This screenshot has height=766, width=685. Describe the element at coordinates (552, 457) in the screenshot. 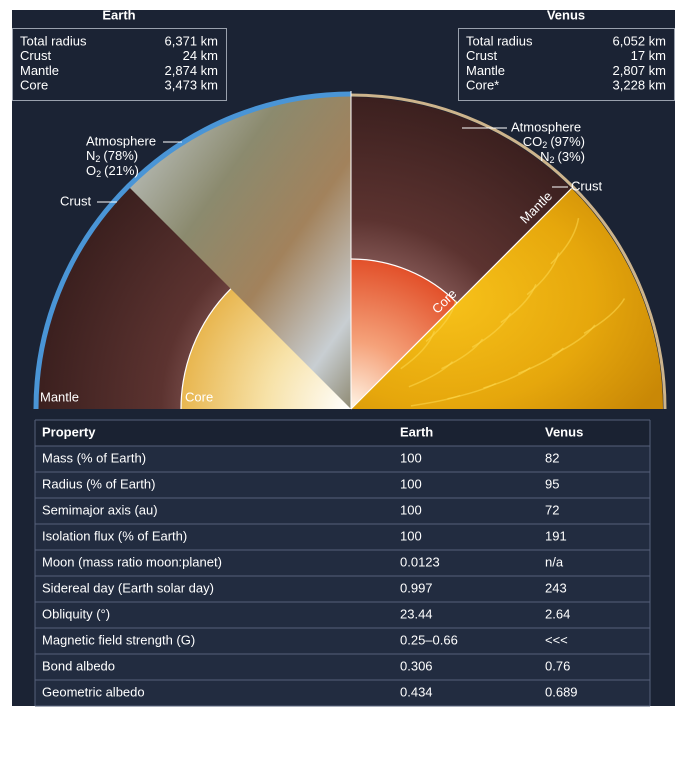

I see `table-cell: 82` at that location.